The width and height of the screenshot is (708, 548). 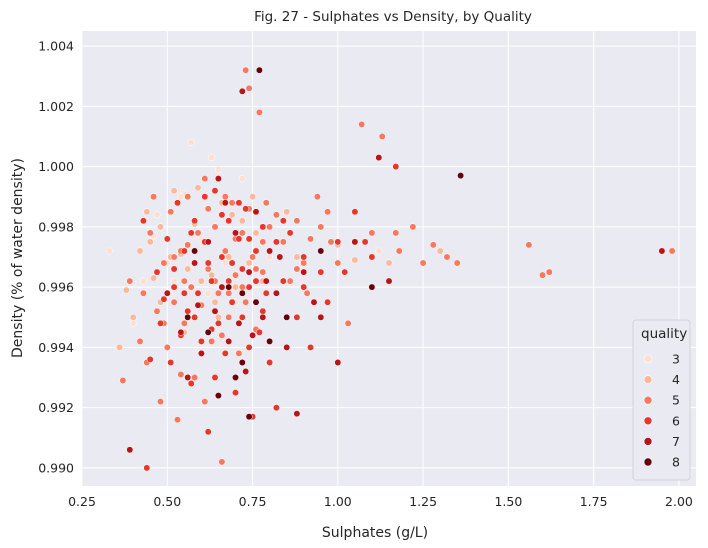 What do you see at coordinates (56, 106) in the screenshot?
I see `y-tick-label: 1.002` at bounding box center [56, 106].